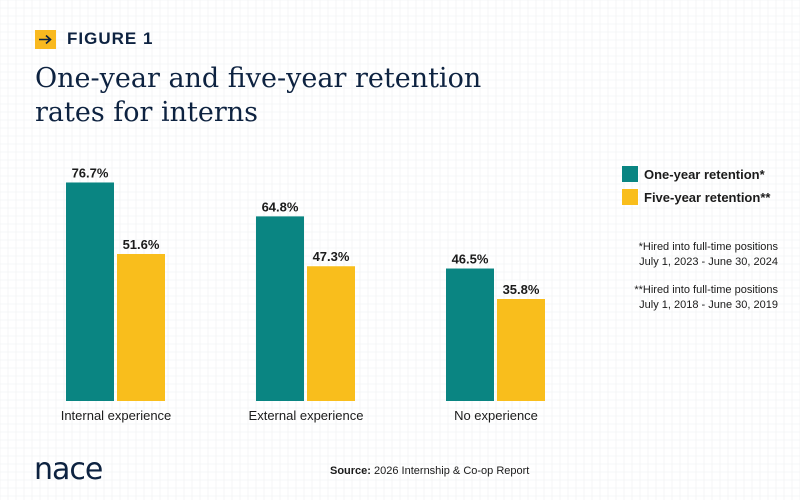 The image size is (800, 500). Describe the element at coordinates (706, 290) in the screenshot. I see `note-five-year-line-1: **Hired into full-time positions` at that location.